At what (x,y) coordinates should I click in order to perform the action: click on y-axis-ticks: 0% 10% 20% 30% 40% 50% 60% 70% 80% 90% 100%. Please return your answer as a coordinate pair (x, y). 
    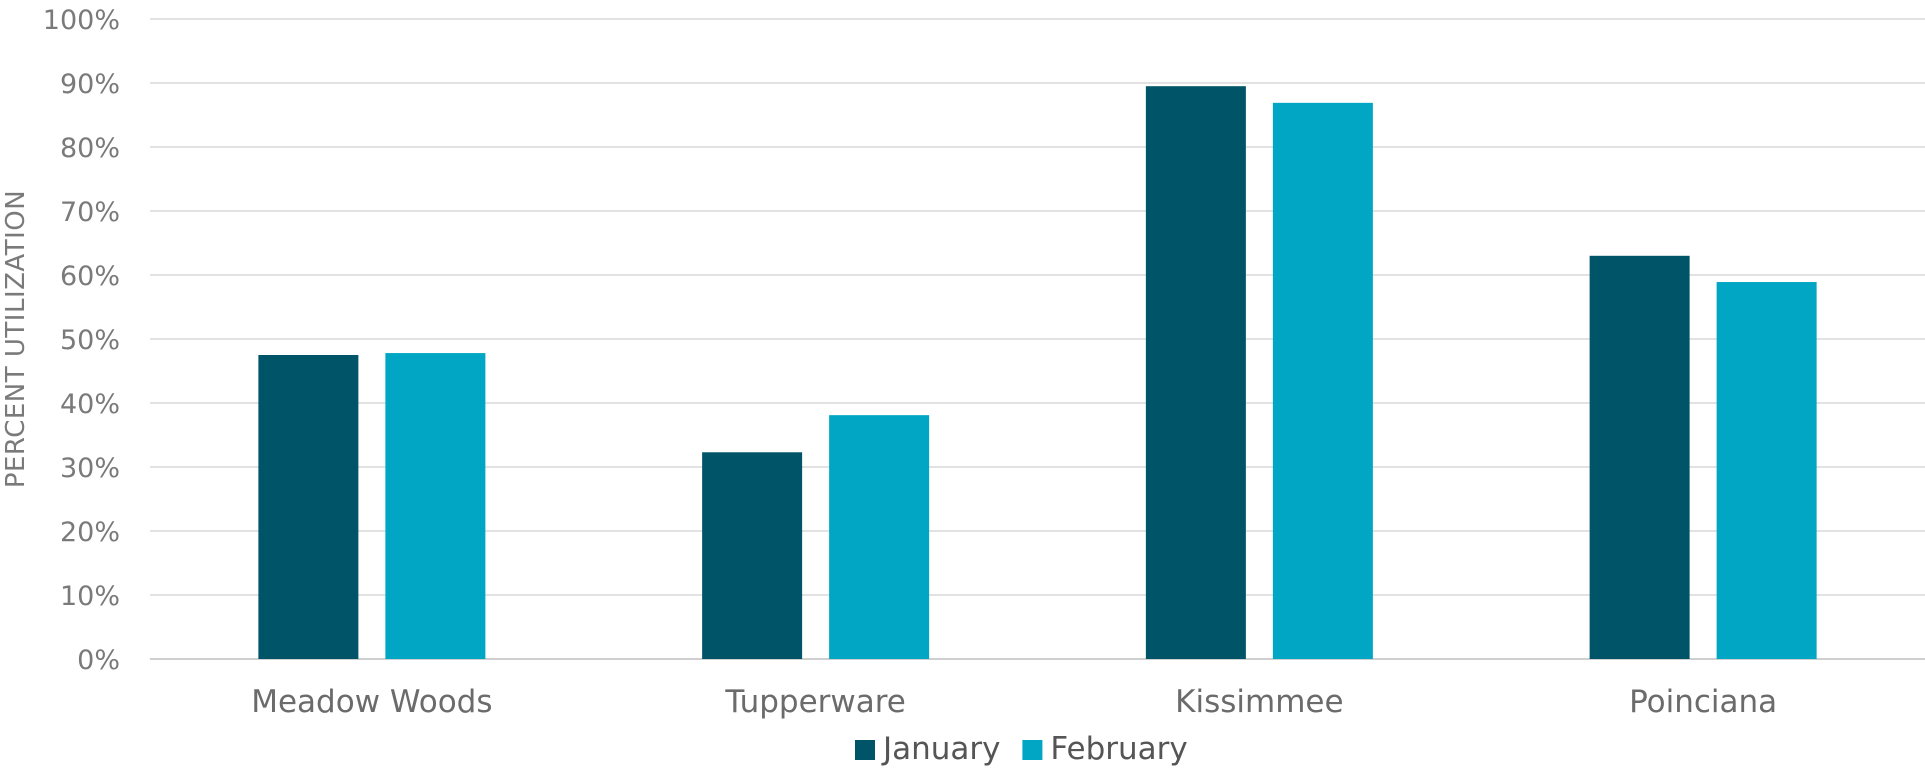
    Looking at the image, I should click on (81, 340).